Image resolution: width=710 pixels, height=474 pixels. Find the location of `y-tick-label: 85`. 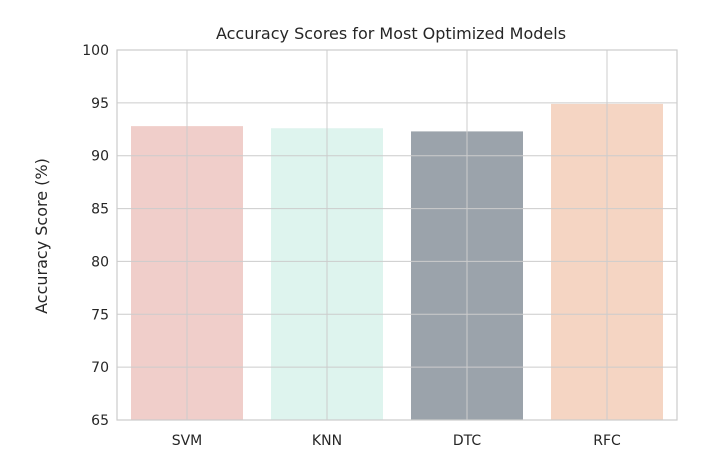

y-tick-label: 85 is located at coordinates (100, 210).